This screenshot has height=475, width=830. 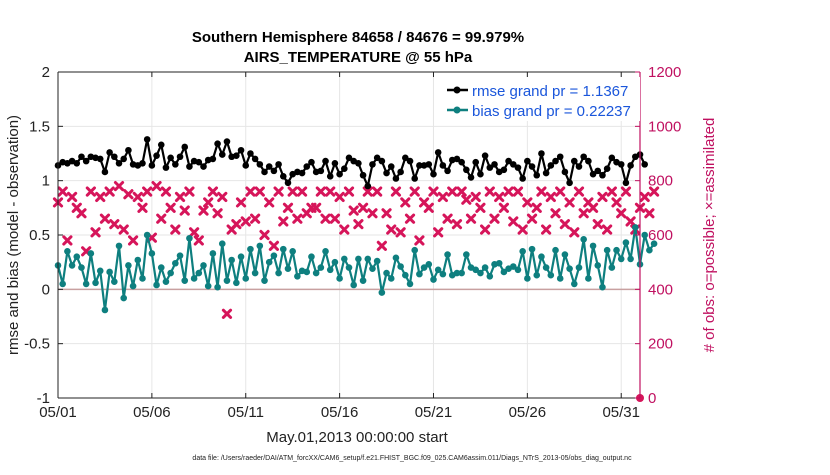 I want to click on y-tick-label-right: 1200, so click(x=664, y=72).